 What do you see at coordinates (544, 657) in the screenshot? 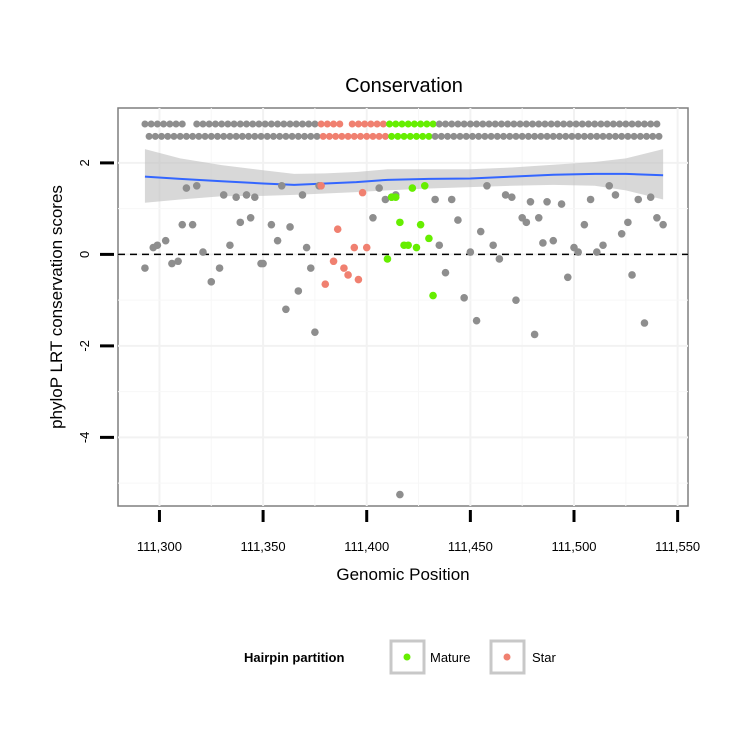
I see `legend-label-star: Star` at bounding box center [544, 657].